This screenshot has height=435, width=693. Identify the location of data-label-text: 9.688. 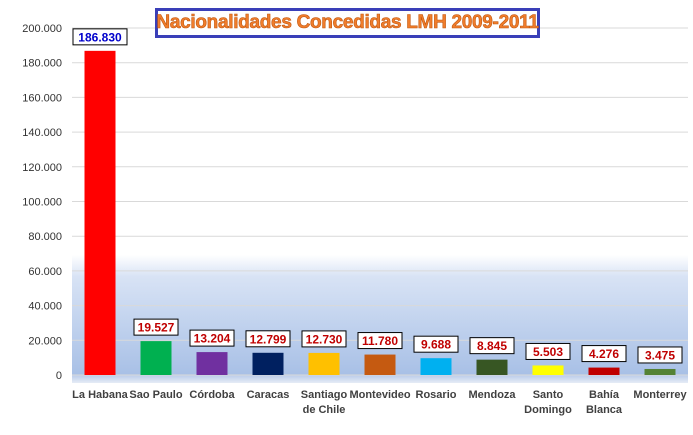
(436, 345).